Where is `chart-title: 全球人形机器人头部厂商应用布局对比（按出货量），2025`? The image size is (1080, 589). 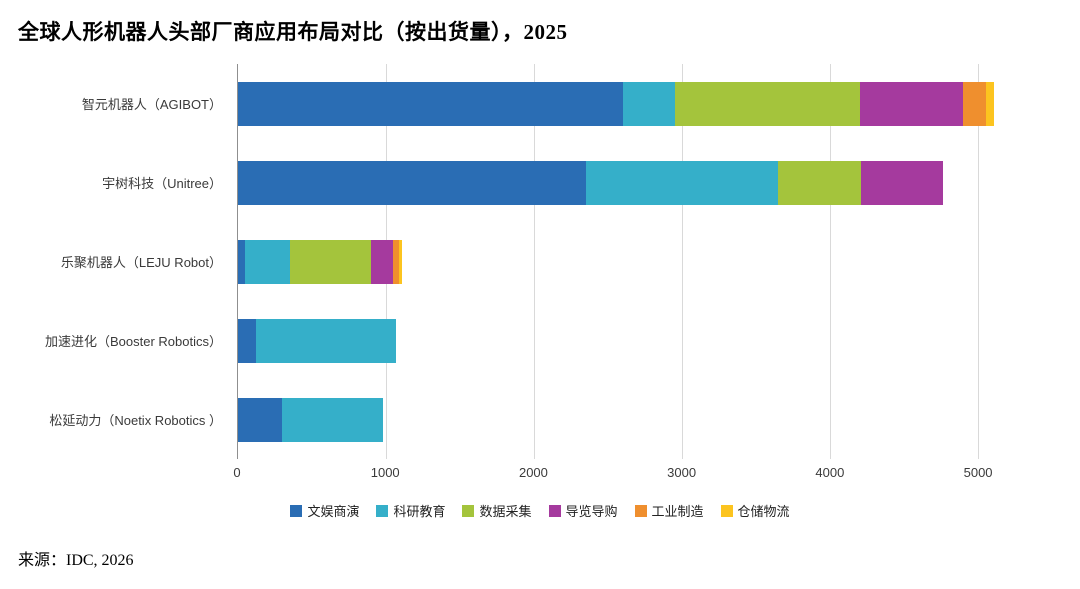
chart-title: 全球人形机器人头部厂商应用布局对比（按出货量），2025 is located at coordinates (293, 32).